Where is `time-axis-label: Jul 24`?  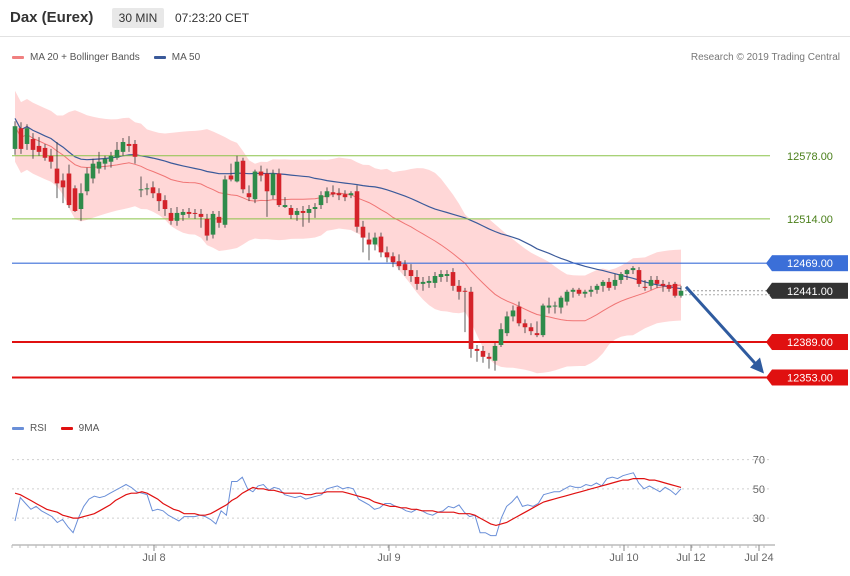 time-axis-label: Jul 24 is located at coordinates (758, 558).